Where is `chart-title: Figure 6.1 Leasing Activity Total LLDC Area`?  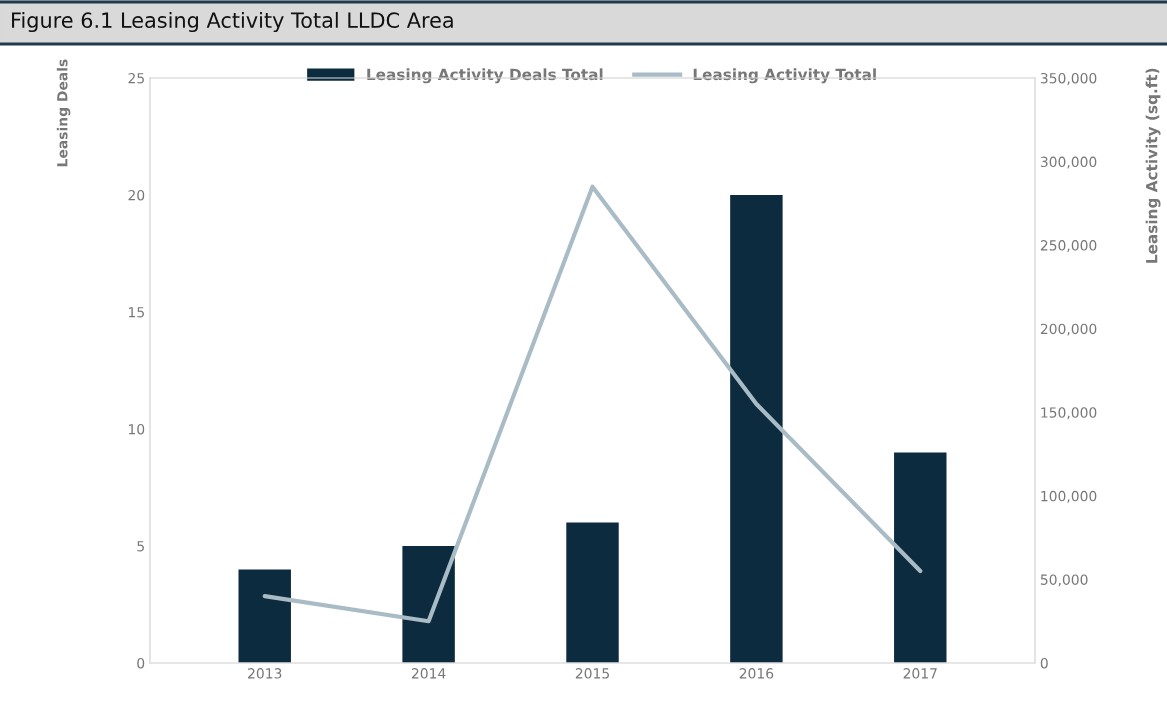 chart-title: Figure 6.1 Leasing Activity Total LLDC Area is located at coordinates (232, 22).